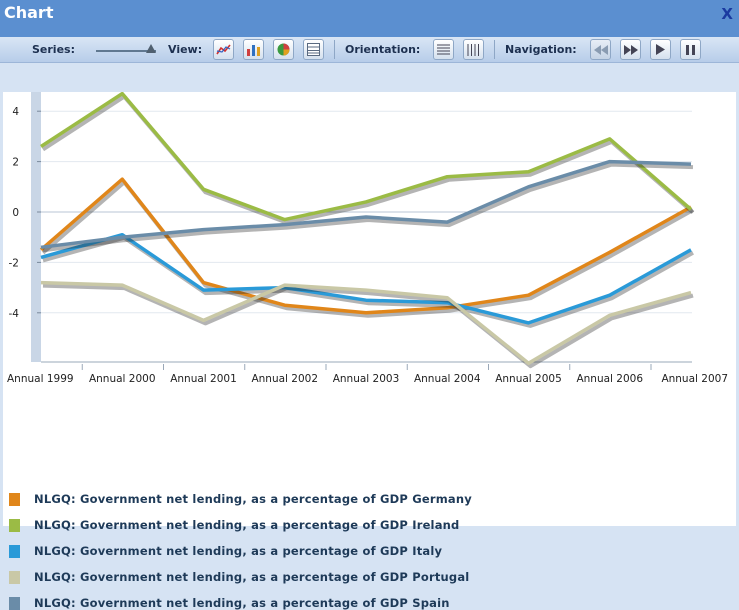 The height and width of the screenshot is (610, 739). Describe the element at coordinates (122, 379) in the screenshot. I see `x-tick-label: Annual 2000` at that location.